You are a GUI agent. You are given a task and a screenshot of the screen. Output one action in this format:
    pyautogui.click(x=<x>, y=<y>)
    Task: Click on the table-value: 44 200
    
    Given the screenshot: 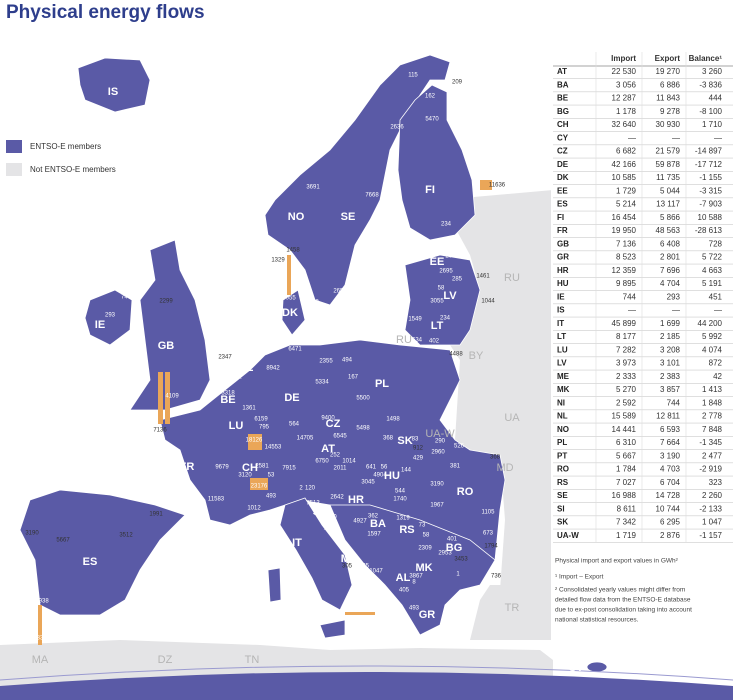 What is the action you would take?
    pyautogui.click(x=710, y=323)
    